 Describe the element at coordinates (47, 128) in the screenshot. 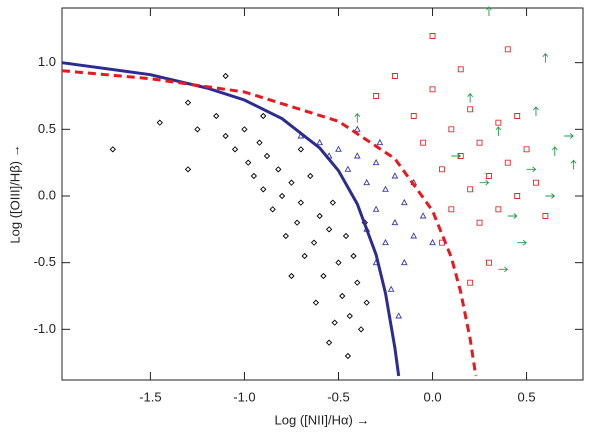

I see `y-tick-label: 0.5` at that location.